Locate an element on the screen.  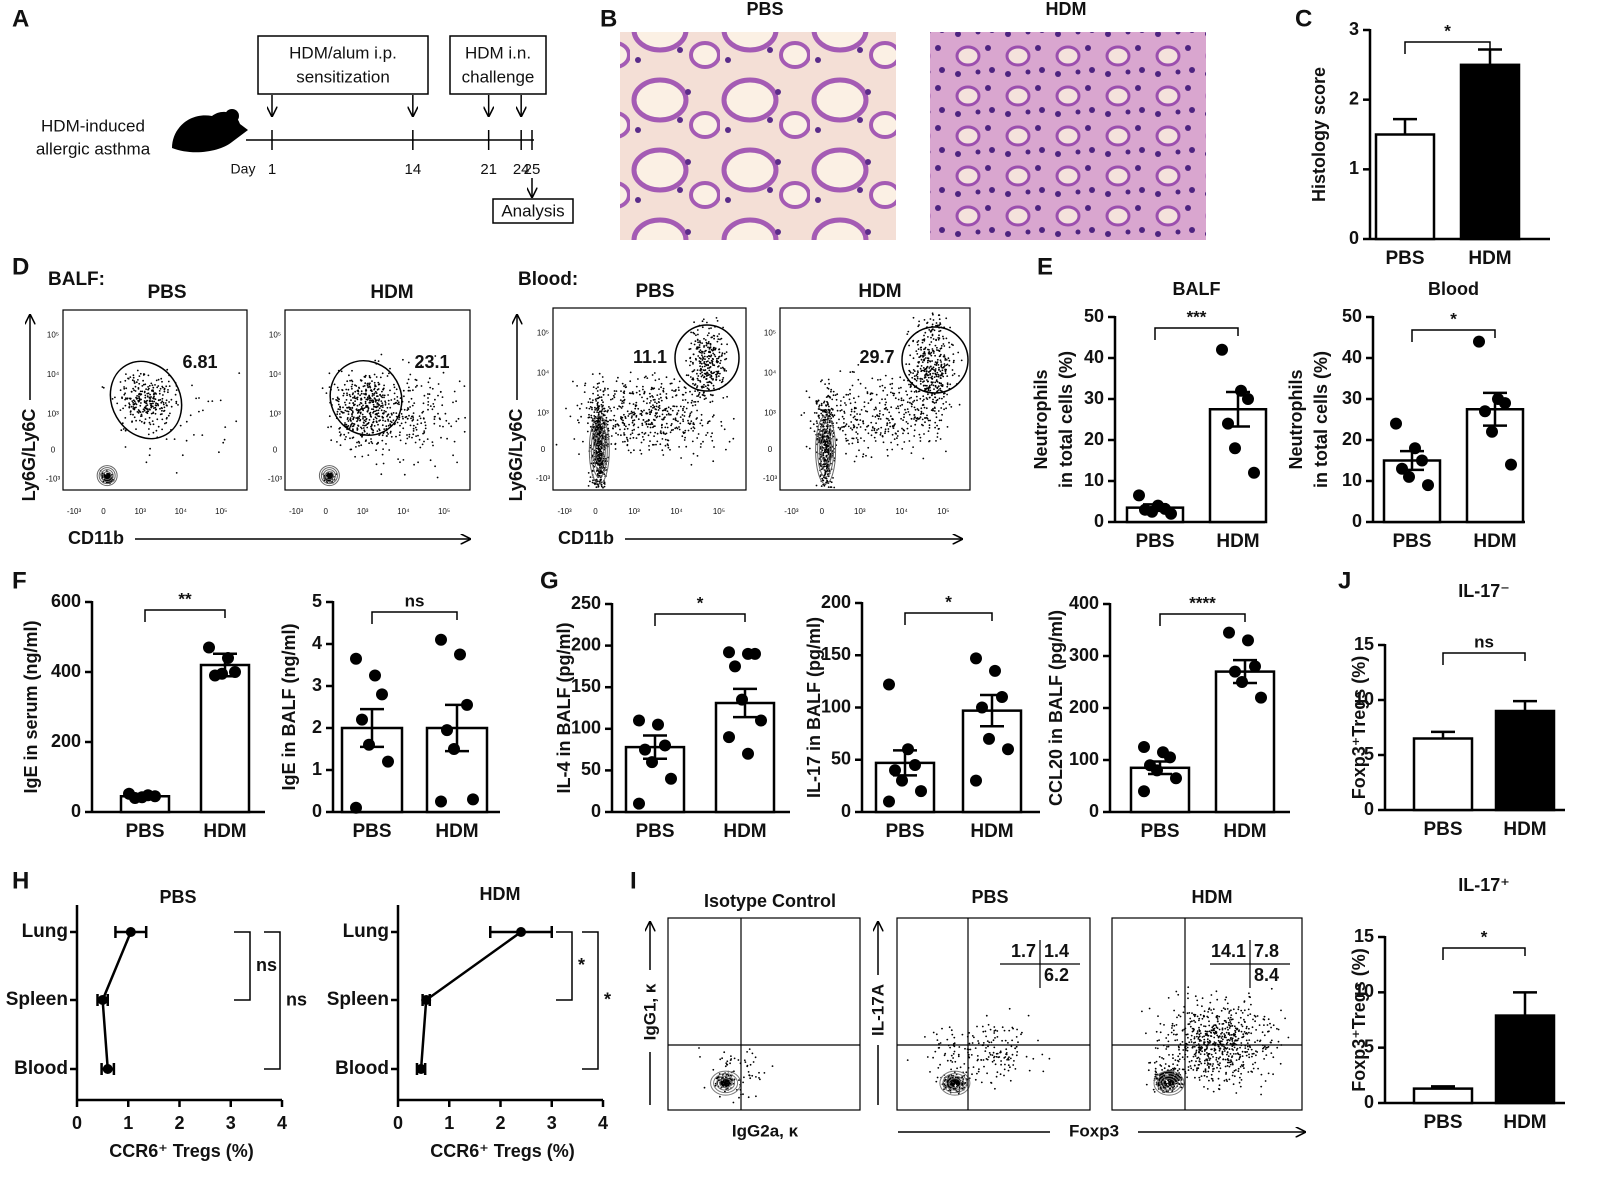
step-box is located at coordinates (498, 65).